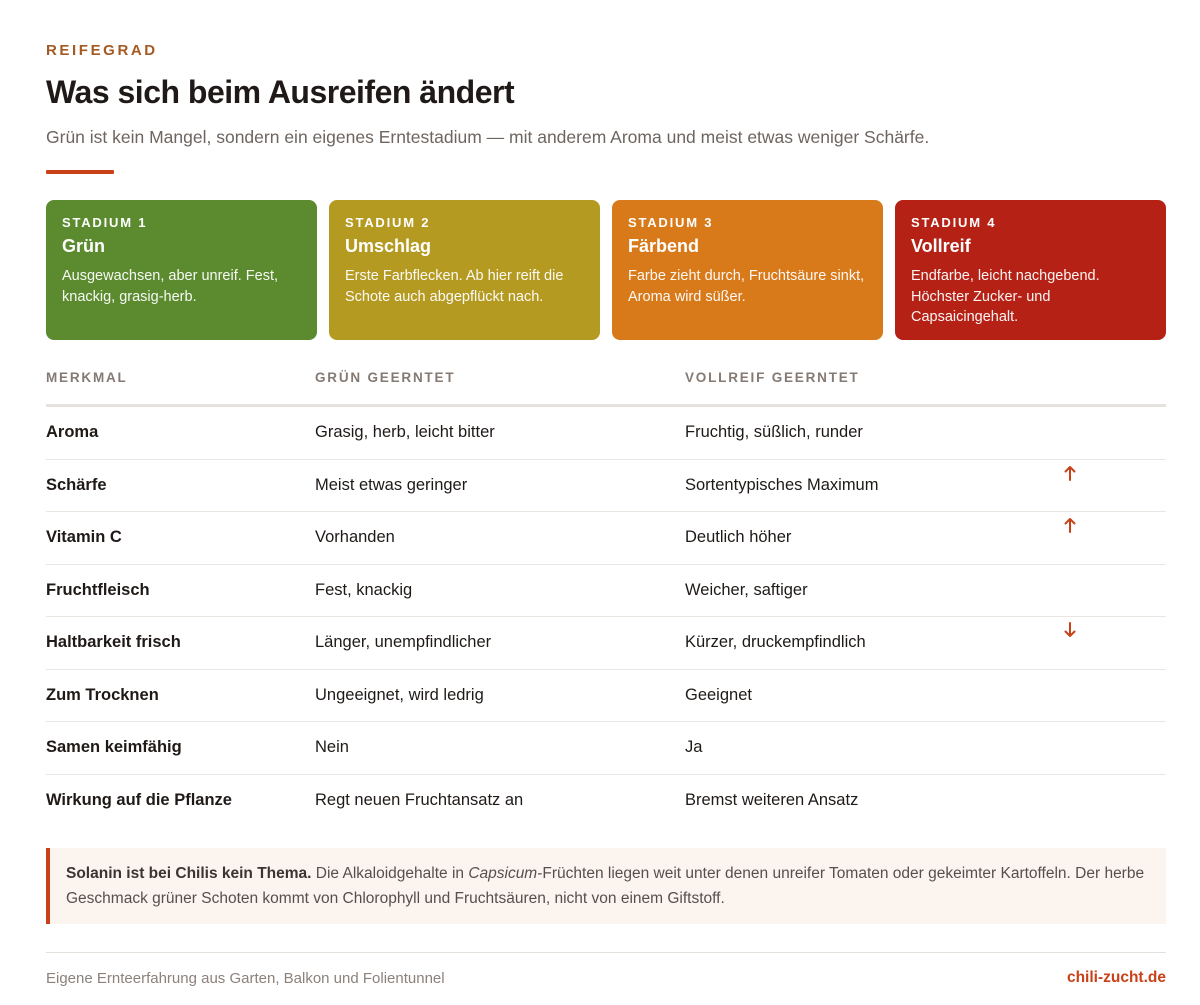  I want to click on feature-cell: Wirkung auf die Pflanze, so click(139, 799).